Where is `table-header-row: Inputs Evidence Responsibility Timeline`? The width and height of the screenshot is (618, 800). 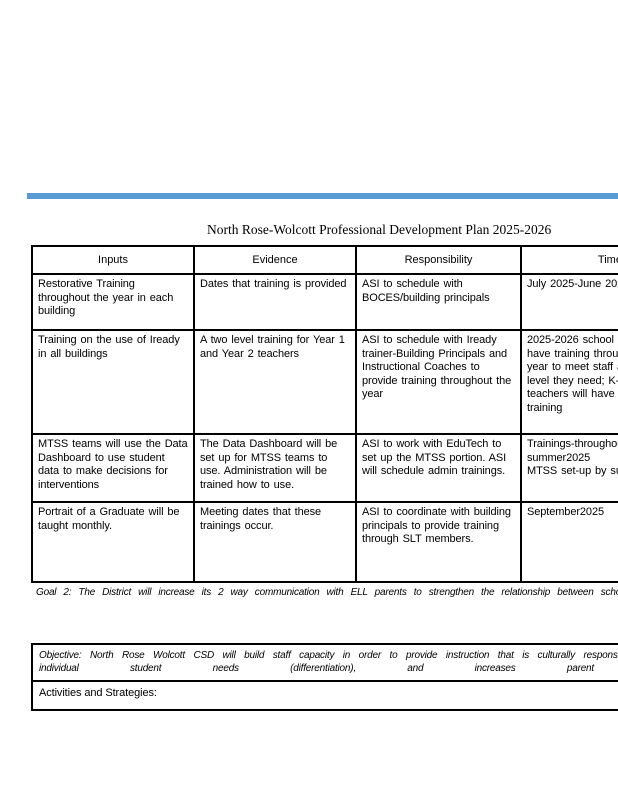
table-header-row: Inputs Evidence Responsibility Timeline is located at coordinates (324, 260).